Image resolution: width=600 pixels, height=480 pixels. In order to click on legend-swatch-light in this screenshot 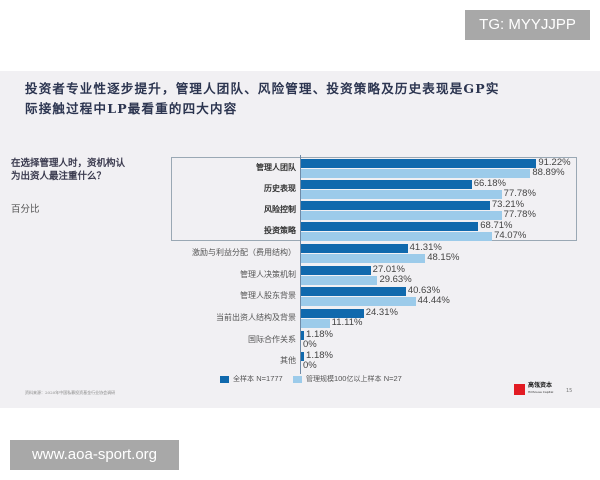, I will do `click(297, 379)`.